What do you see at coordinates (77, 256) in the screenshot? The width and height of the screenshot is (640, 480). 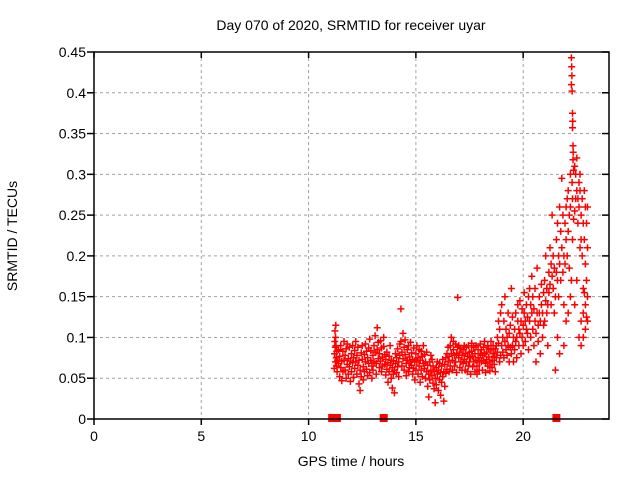 I see `y-tick-label: 0.2` at bounding box center [77, 256].